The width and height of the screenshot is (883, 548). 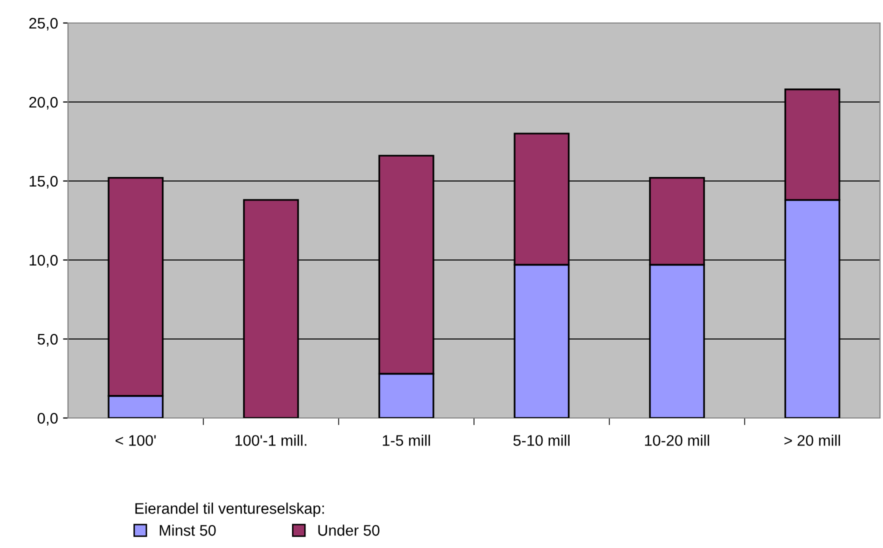 I want to click on y-tick-label: 25,0, so click(x=43, y=24).